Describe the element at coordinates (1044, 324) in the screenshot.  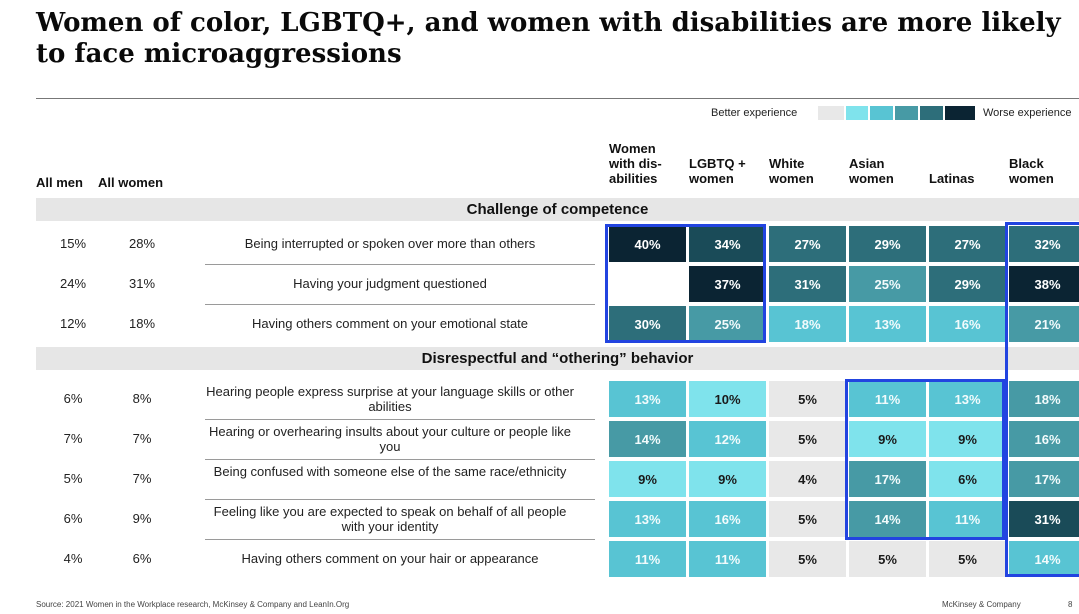
I see `heatmap-cell: 21%` at that location.